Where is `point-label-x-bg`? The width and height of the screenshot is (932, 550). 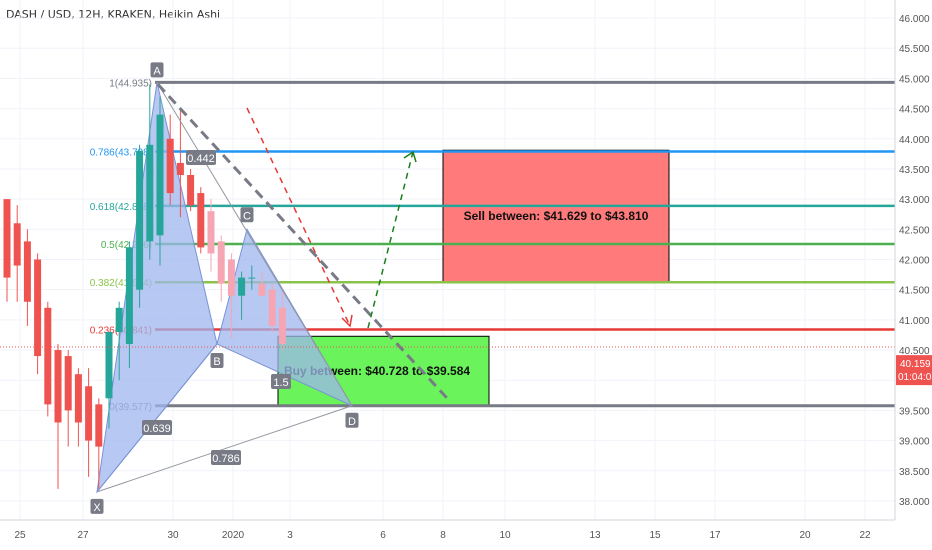
point-label-x-bg is located at coordinates (97, 506).